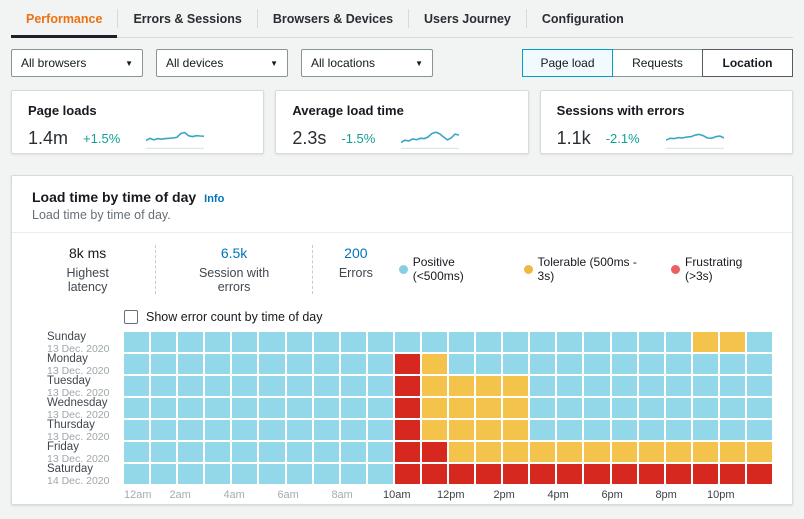 The width and height of the screenshot is (804, 519). What do you see at coordinates (234, 280) in the screenshot?
I see `stat-label: Session with errors` at bounding box center [234, 280].